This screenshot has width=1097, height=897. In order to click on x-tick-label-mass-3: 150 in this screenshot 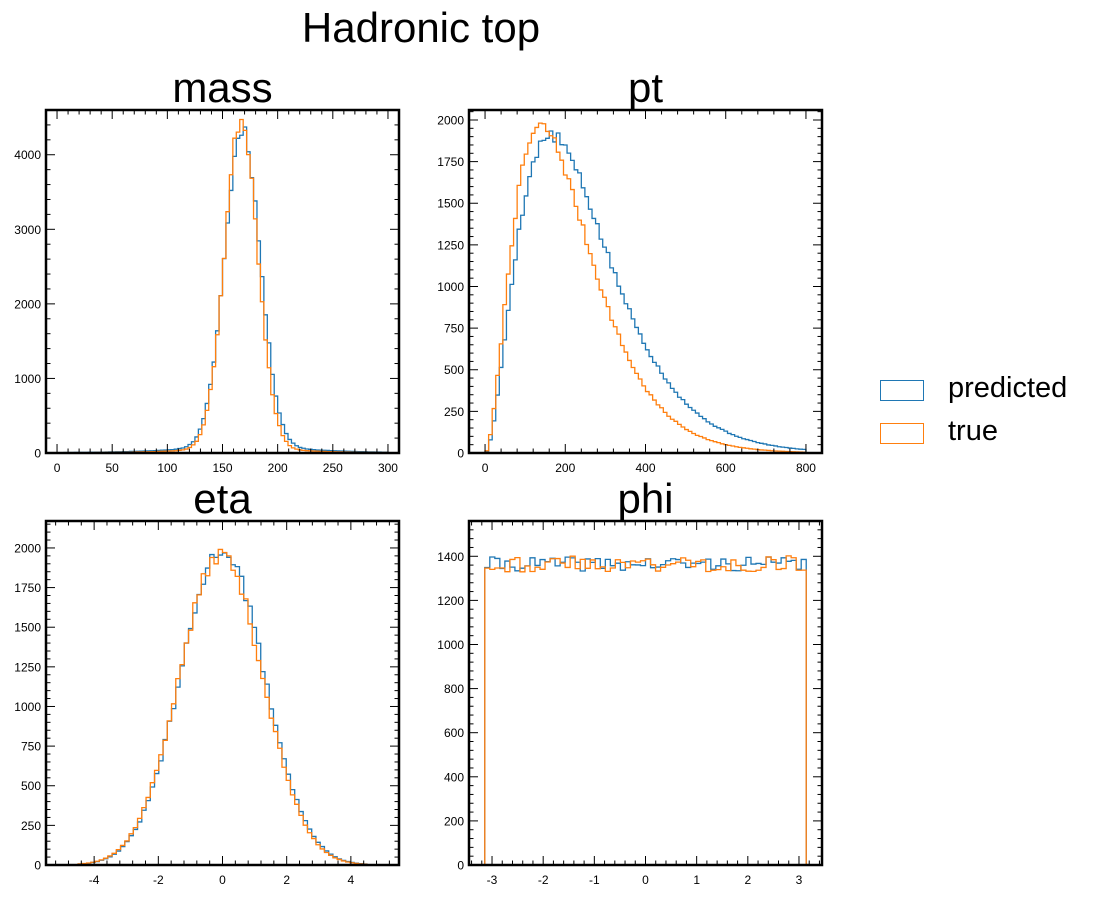, I will do `click(222, 468)`.